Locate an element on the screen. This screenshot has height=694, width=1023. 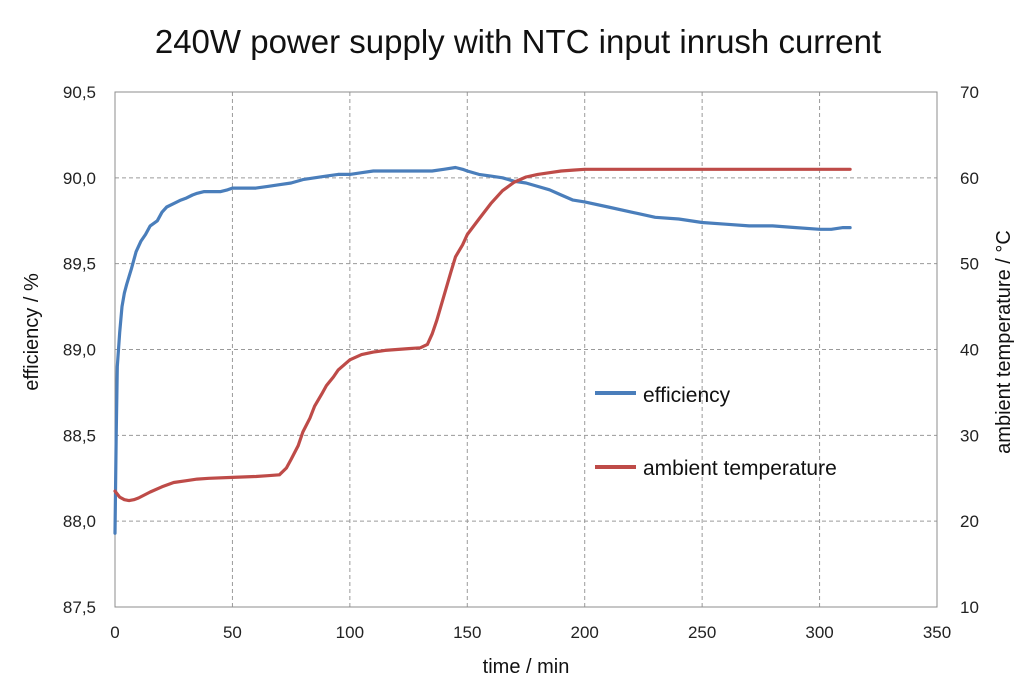
x-axis-ticks: 0 50 100 150 200 250 300 350 is located at coordinates (530, 632).